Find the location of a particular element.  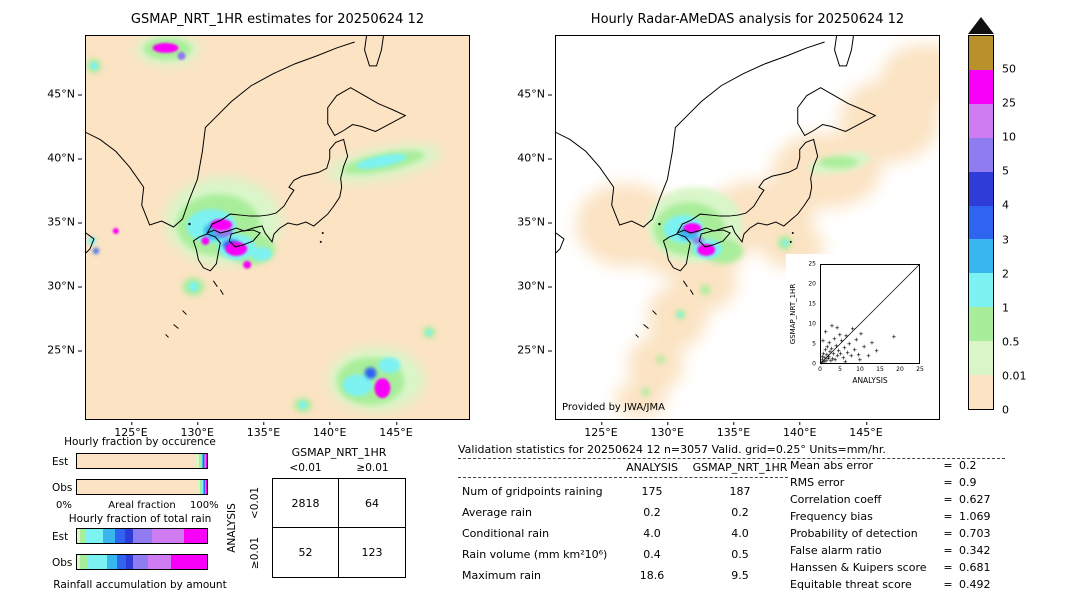

validation-header-row: ANALYSIS GSMAP_NRT_1HR is located at coordinates (627, 467).